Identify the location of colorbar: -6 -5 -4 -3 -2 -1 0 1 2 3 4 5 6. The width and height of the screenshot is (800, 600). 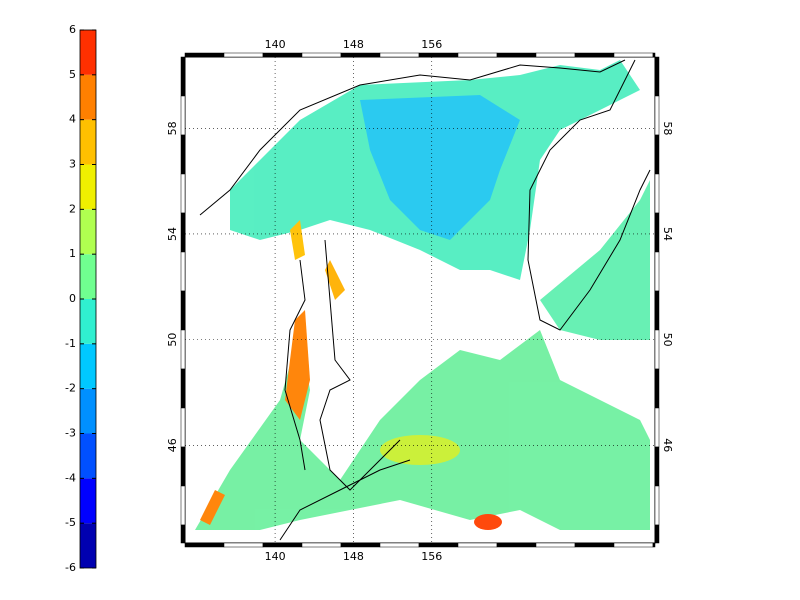
(81, 298).